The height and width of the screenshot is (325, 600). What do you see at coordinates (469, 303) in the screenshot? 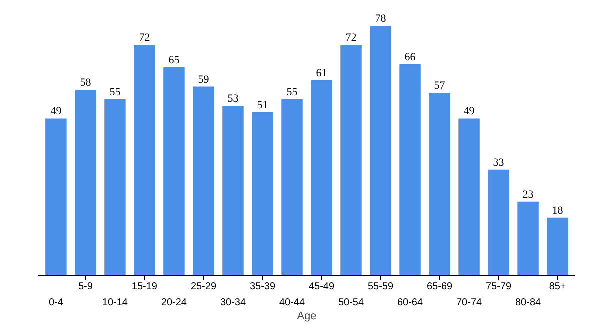
I see `x-tick-label: 70-74` at bounding box center [469, 303].